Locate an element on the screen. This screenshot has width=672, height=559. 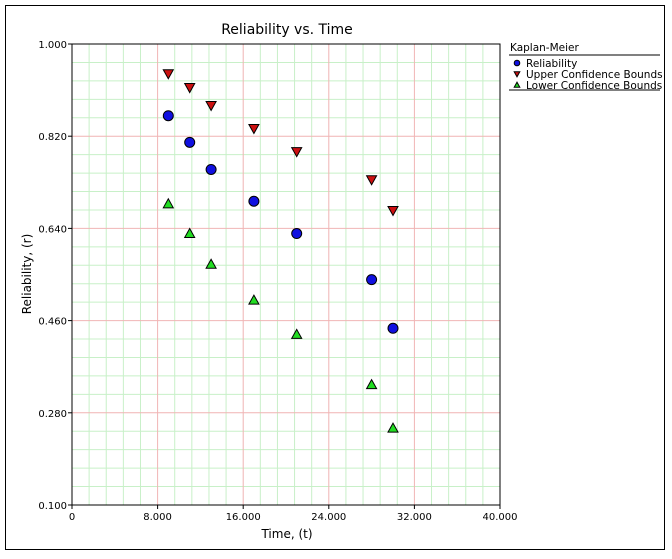
legend-label-lower-confidence-bounds: Lower Confidence Bounds is located at coordinates (594, 86).